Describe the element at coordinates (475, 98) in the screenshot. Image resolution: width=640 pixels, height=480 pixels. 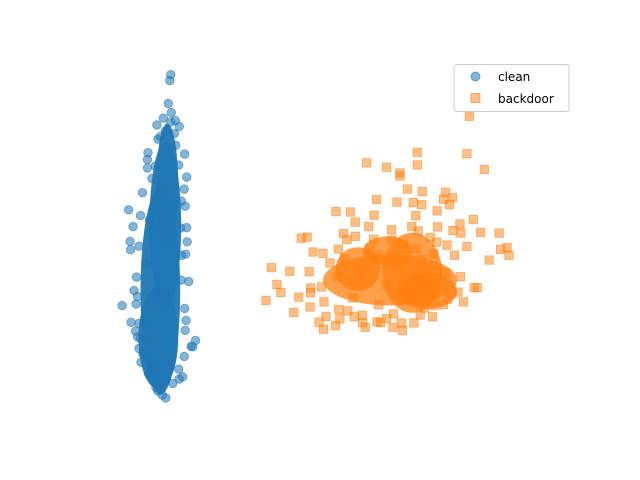
I see `legend-marker-backdoor` at that location.